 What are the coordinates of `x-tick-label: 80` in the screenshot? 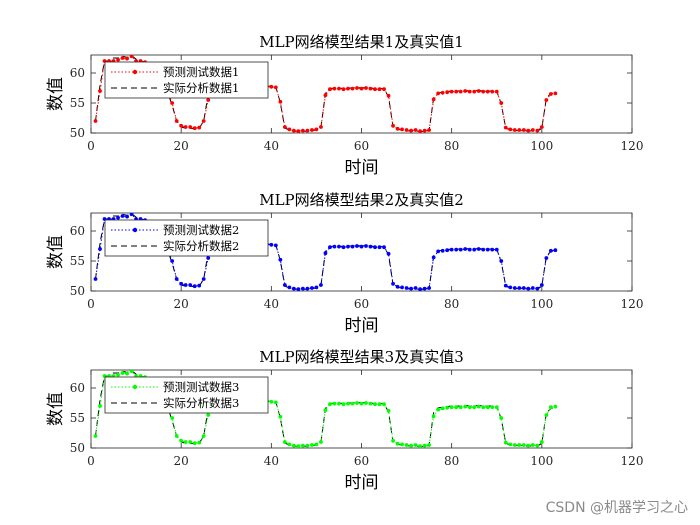 It's located at (451, 304).